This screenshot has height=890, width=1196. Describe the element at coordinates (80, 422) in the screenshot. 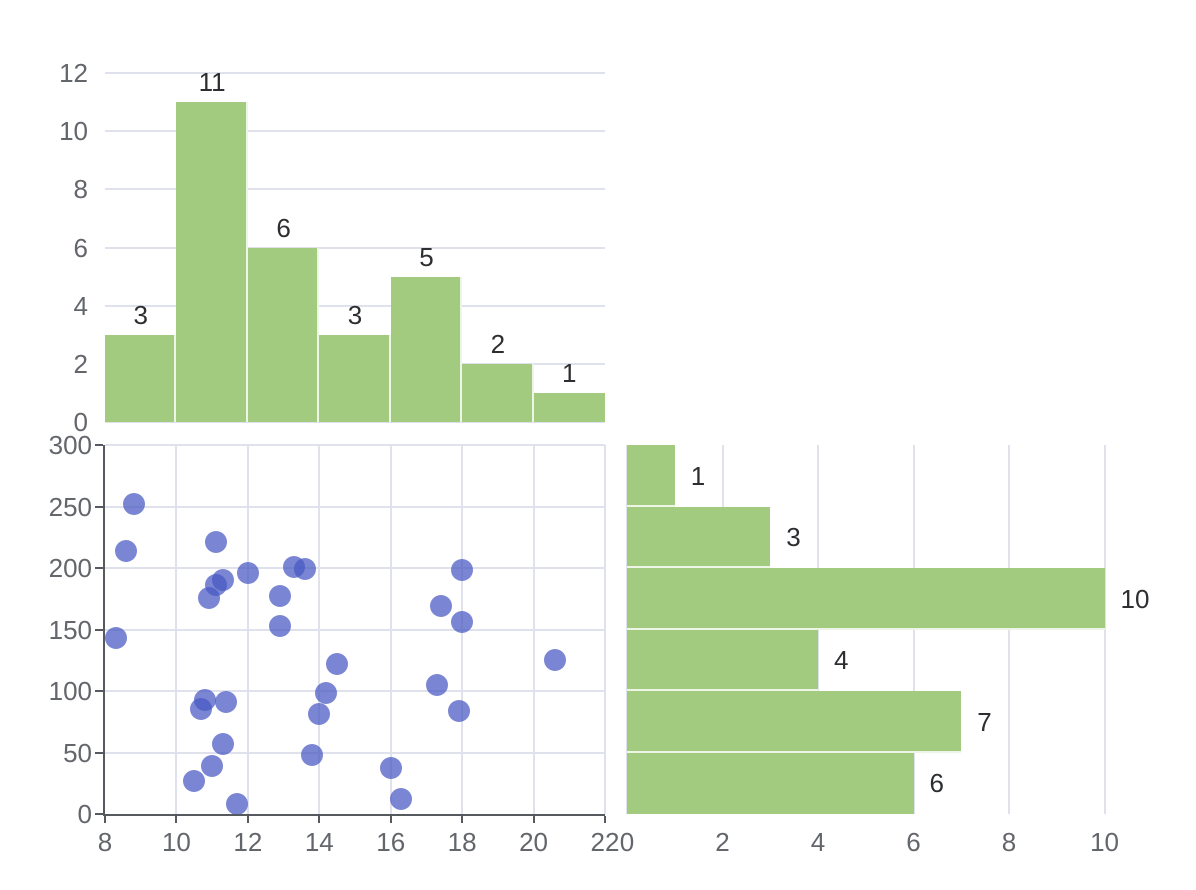

I see `top-histogram-y-tick-label: 0` at that location.